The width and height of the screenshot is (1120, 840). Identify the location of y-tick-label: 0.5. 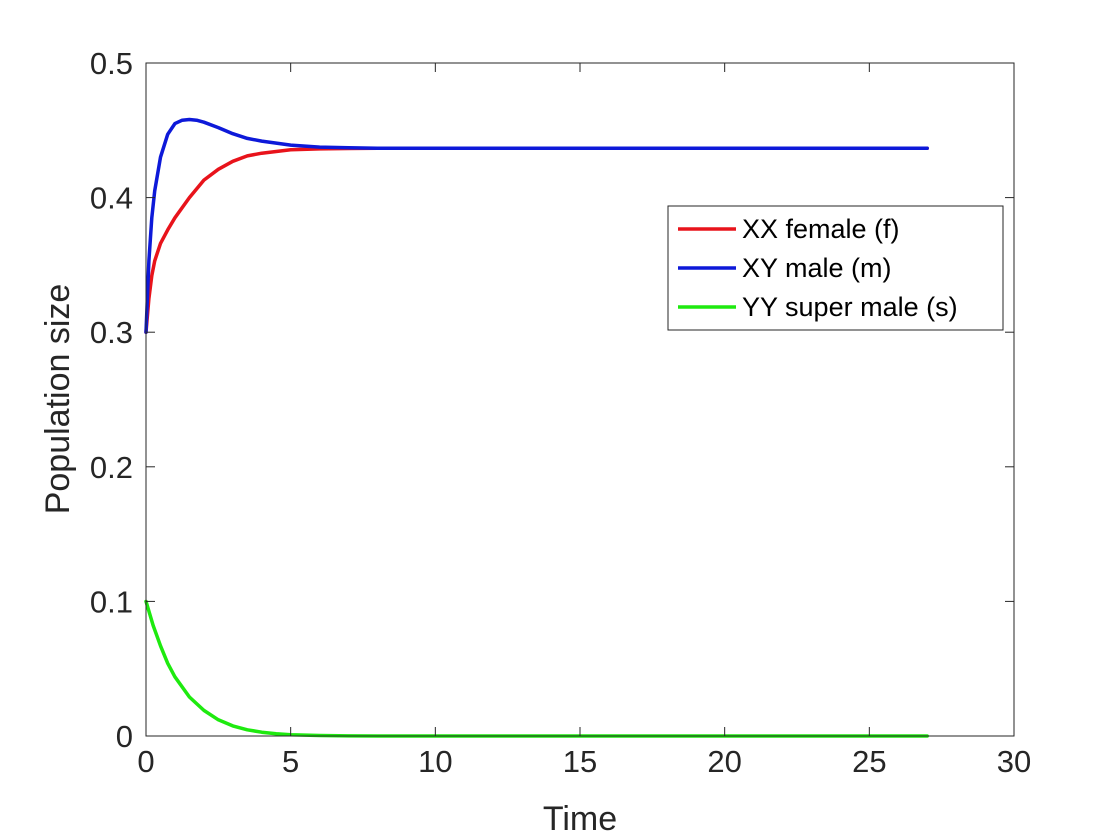
(111, 63).